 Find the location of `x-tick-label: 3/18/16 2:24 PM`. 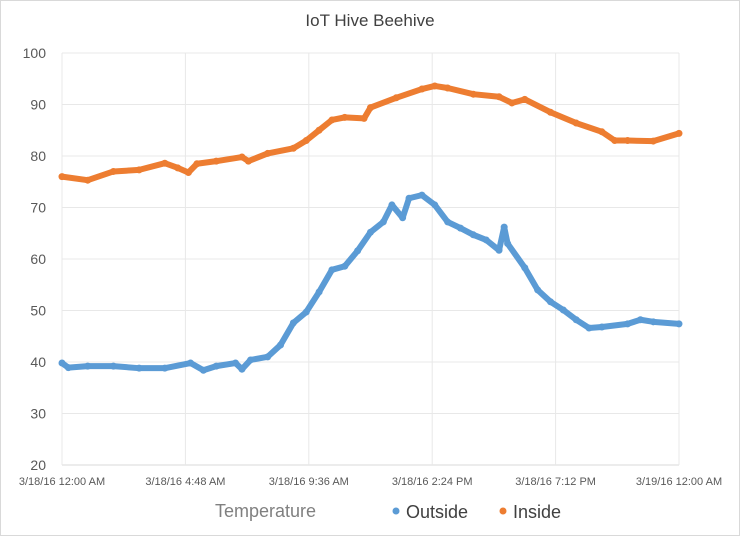

x-tick-label: 3/18/16 2:24 PM is located at coordinates (432, 482).